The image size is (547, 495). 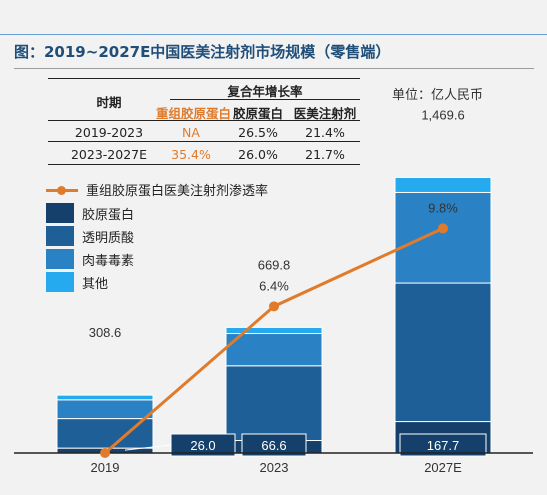 What do you see at coordinates (60, 213) in the screenshot?
I see `legend-swatch-collagen` at bounding box center [60, 213].